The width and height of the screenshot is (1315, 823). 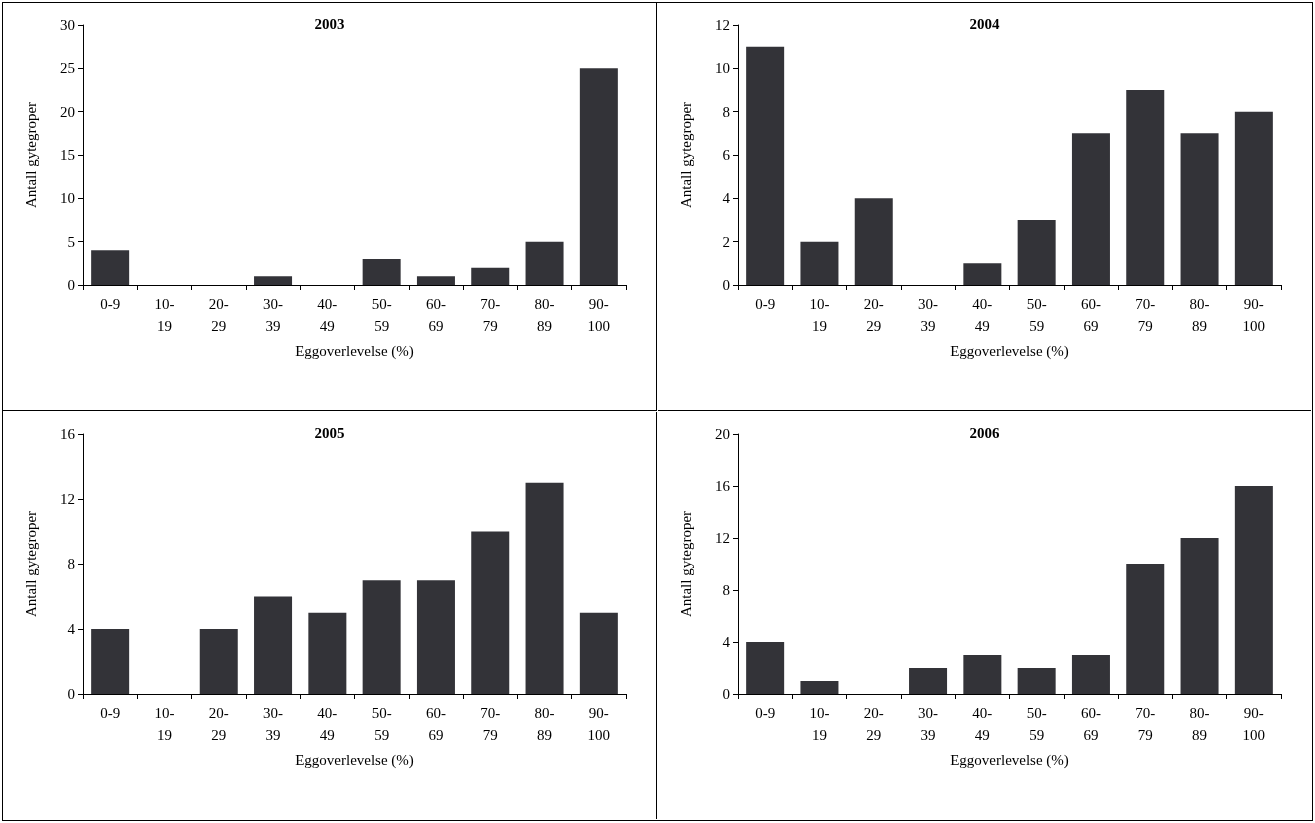 What do you see at coordinates (984, 23) in the screenshot?
I see `chart-title: 2004` at bounding box center [984, 23].